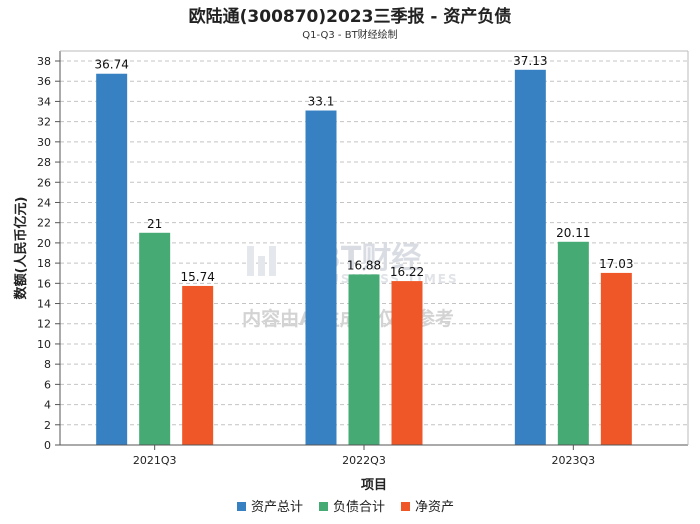  What do you see at coordinates (44, 81) in the screenshot?
I see `y-tick-label: 36` at bounding box center [44, 81].